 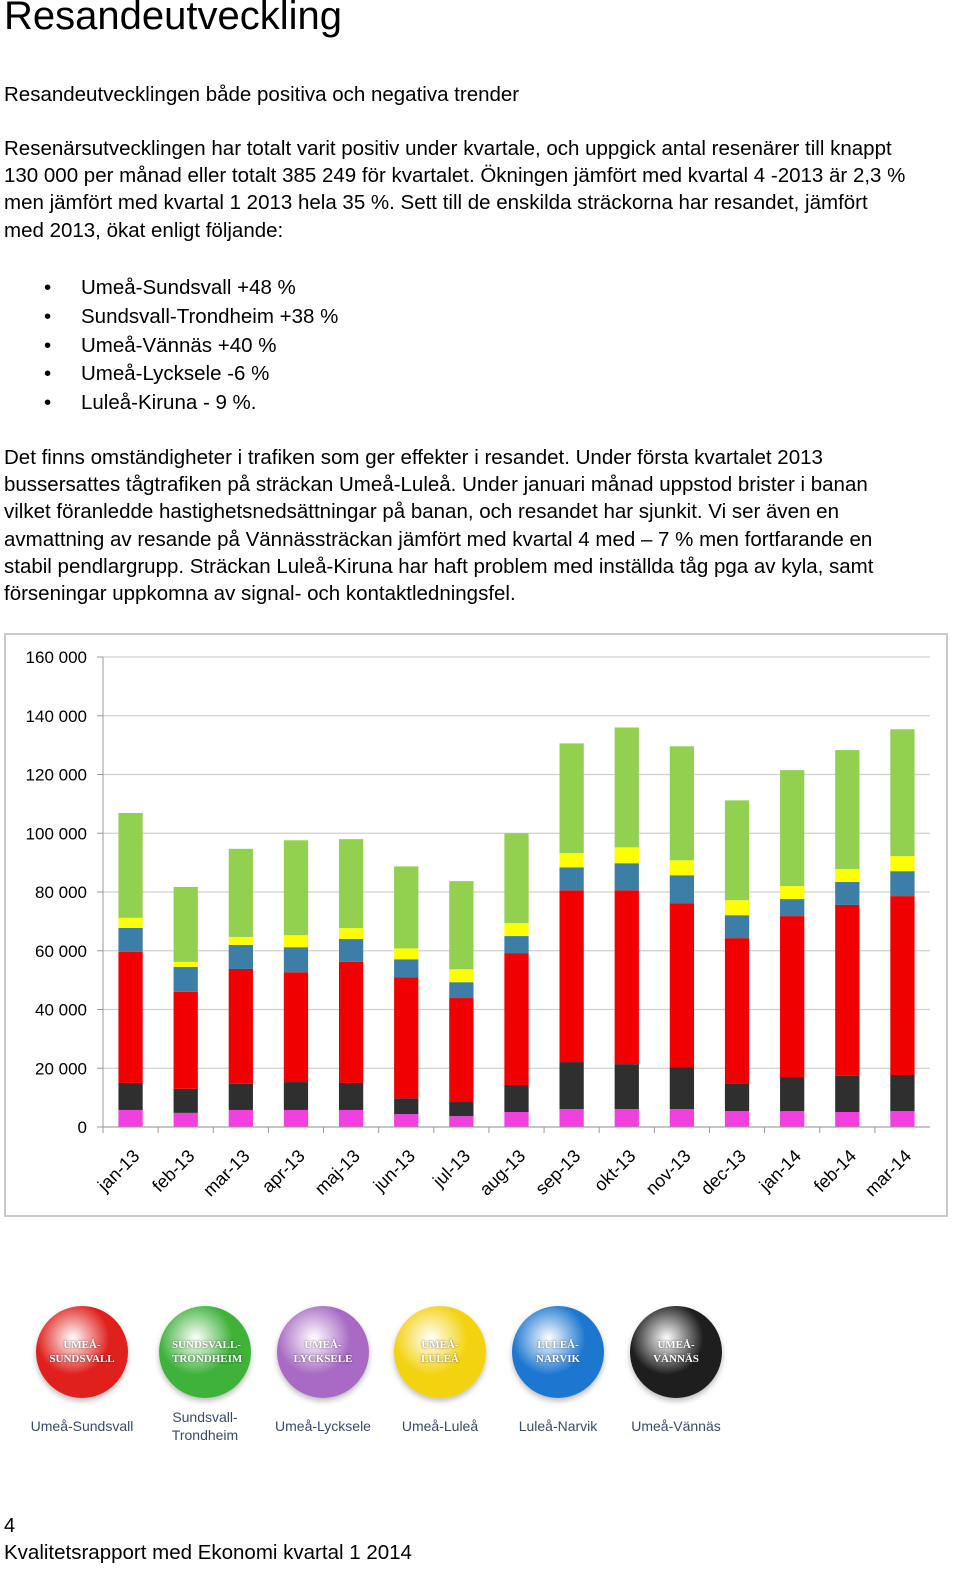 What do you see at coordinates (615, 1171) in the screenshot?
I see `x-tick-label: okt-13` at bounding box center [615, 1171].